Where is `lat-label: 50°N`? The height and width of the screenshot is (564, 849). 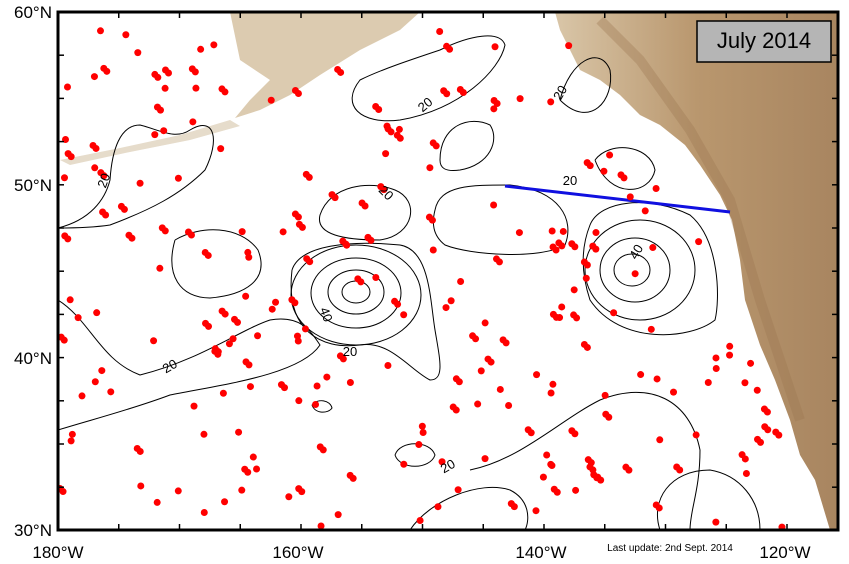
lat-label: 50°N is located at coordinates (33, 185).